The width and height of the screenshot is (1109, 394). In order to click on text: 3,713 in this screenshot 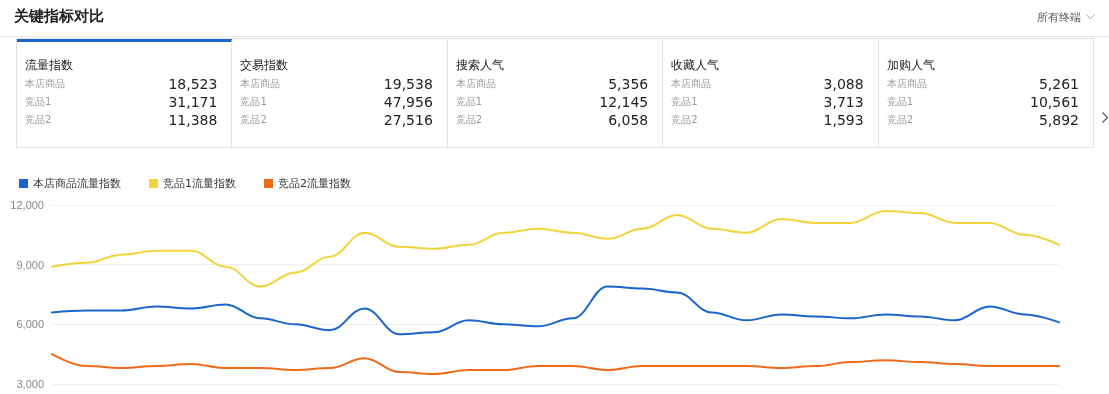, I will do `click(843, 102)`.